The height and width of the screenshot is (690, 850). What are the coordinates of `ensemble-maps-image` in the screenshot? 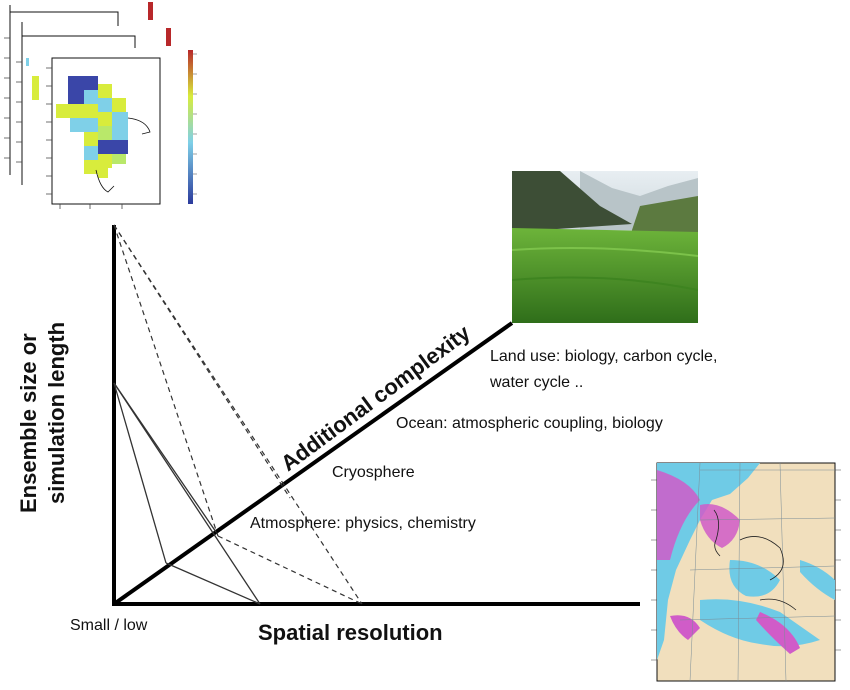 It's located at (100, 105).